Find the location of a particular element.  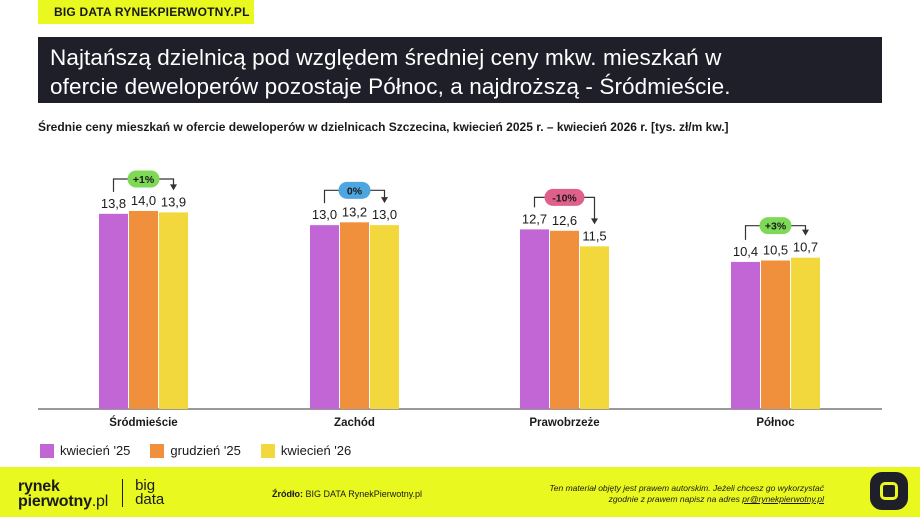

data-label-1-1: 13,2 is located at coordinates (354, 211).